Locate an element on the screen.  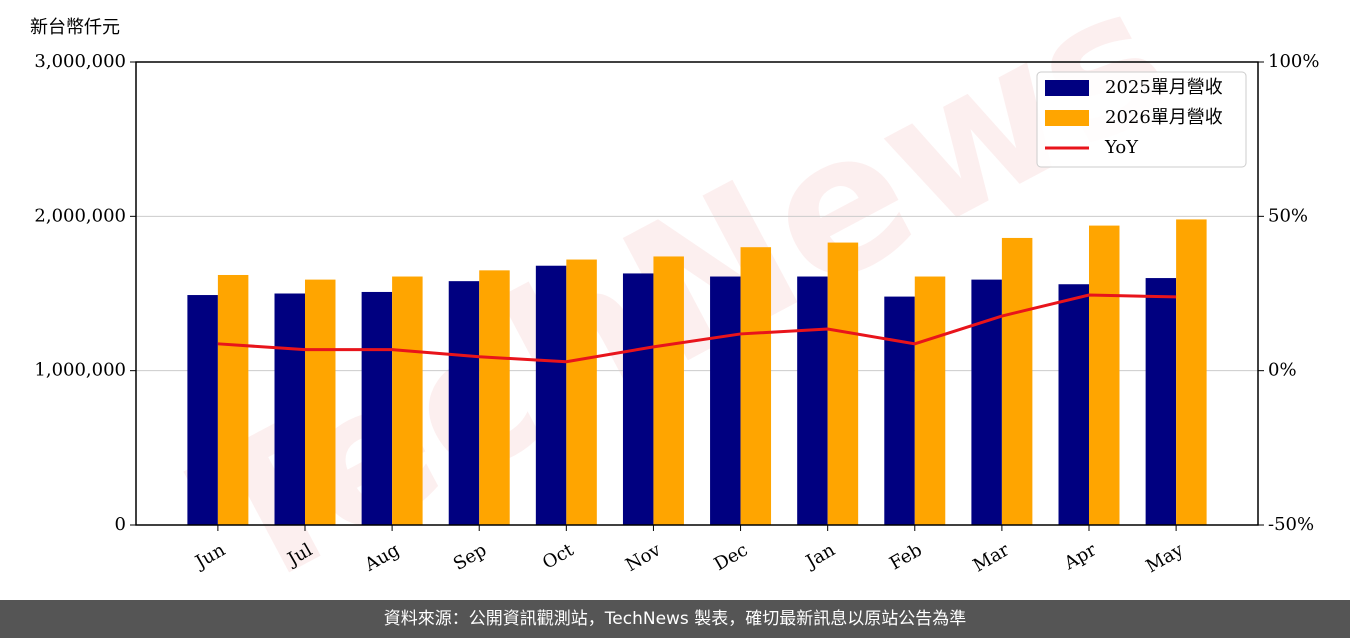
y2-tick-label: 0% is located at coordinates (1282, 370).